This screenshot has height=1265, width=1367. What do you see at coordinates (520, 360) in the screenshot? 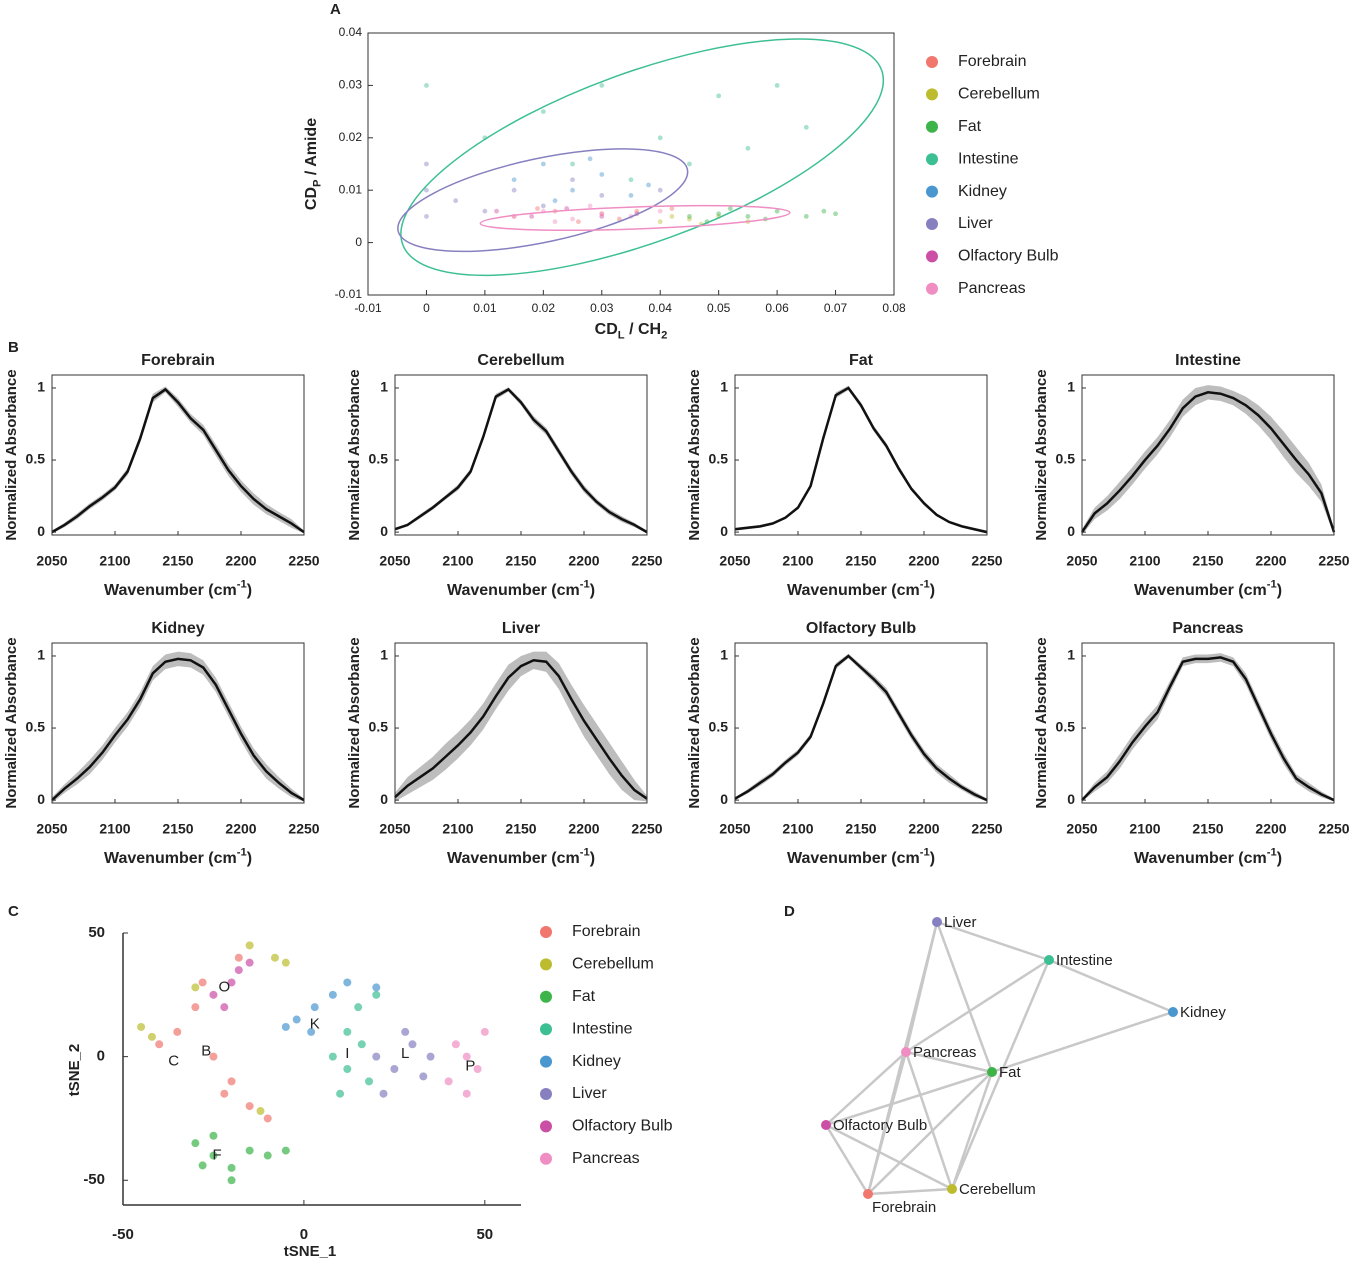
I see `subplot-title: Cerebellum` at bounding box center [520, 360].